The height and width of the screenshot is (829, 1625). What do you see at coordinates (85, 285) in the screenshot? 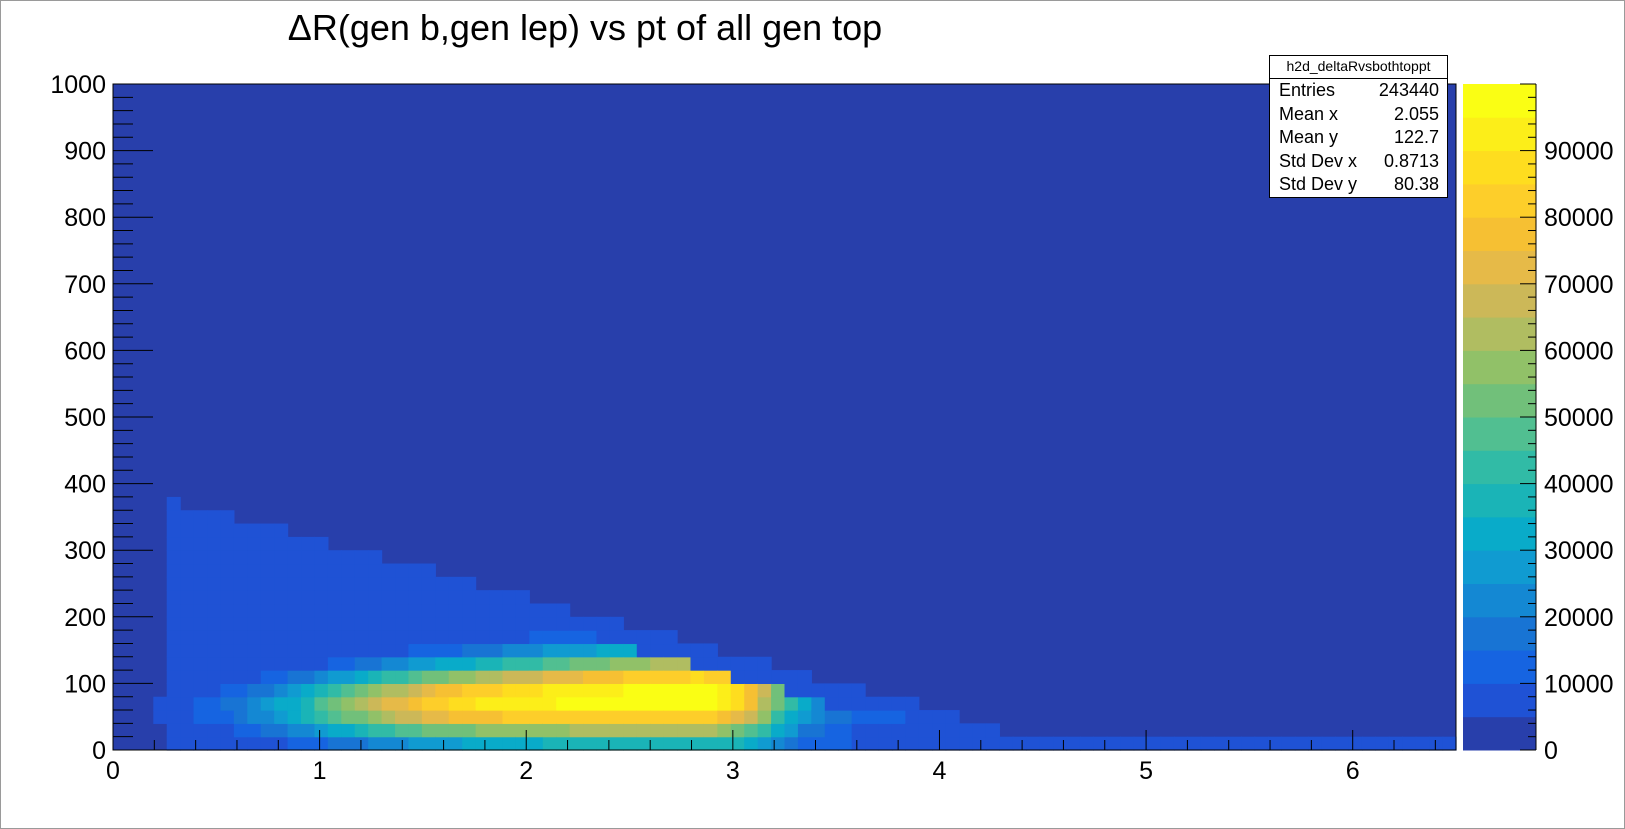
I see `y-tick-label: 700` at bounding box center [85, 285].